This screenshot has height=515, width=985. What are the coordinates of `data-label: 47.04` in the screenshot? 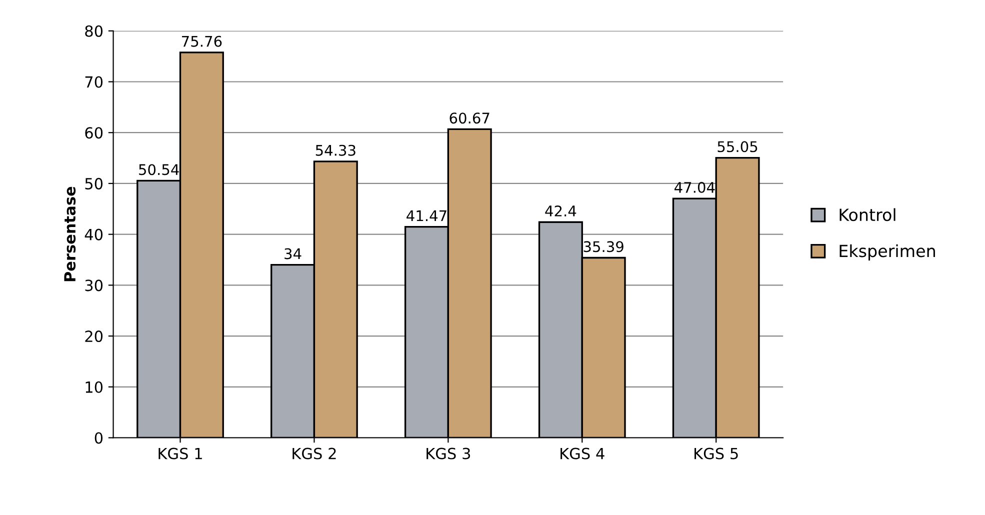 It's located at (694, 187).